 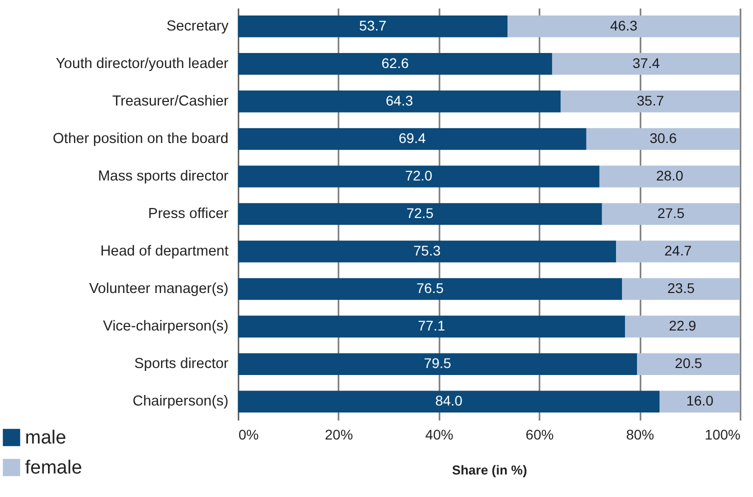 I want to click on x-tick-label: 80%, so click(x=640, y=434).